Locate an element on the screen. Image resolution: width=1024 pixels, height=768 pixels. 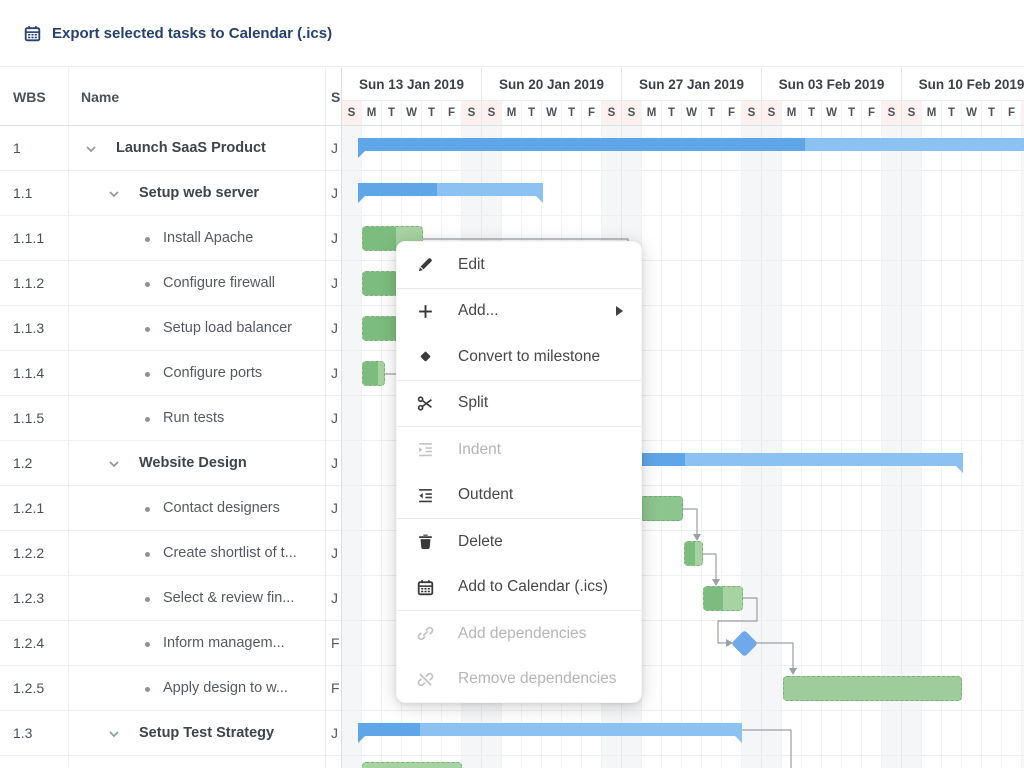
task-name-cell: Website Design is located at coordinates (193, 463).